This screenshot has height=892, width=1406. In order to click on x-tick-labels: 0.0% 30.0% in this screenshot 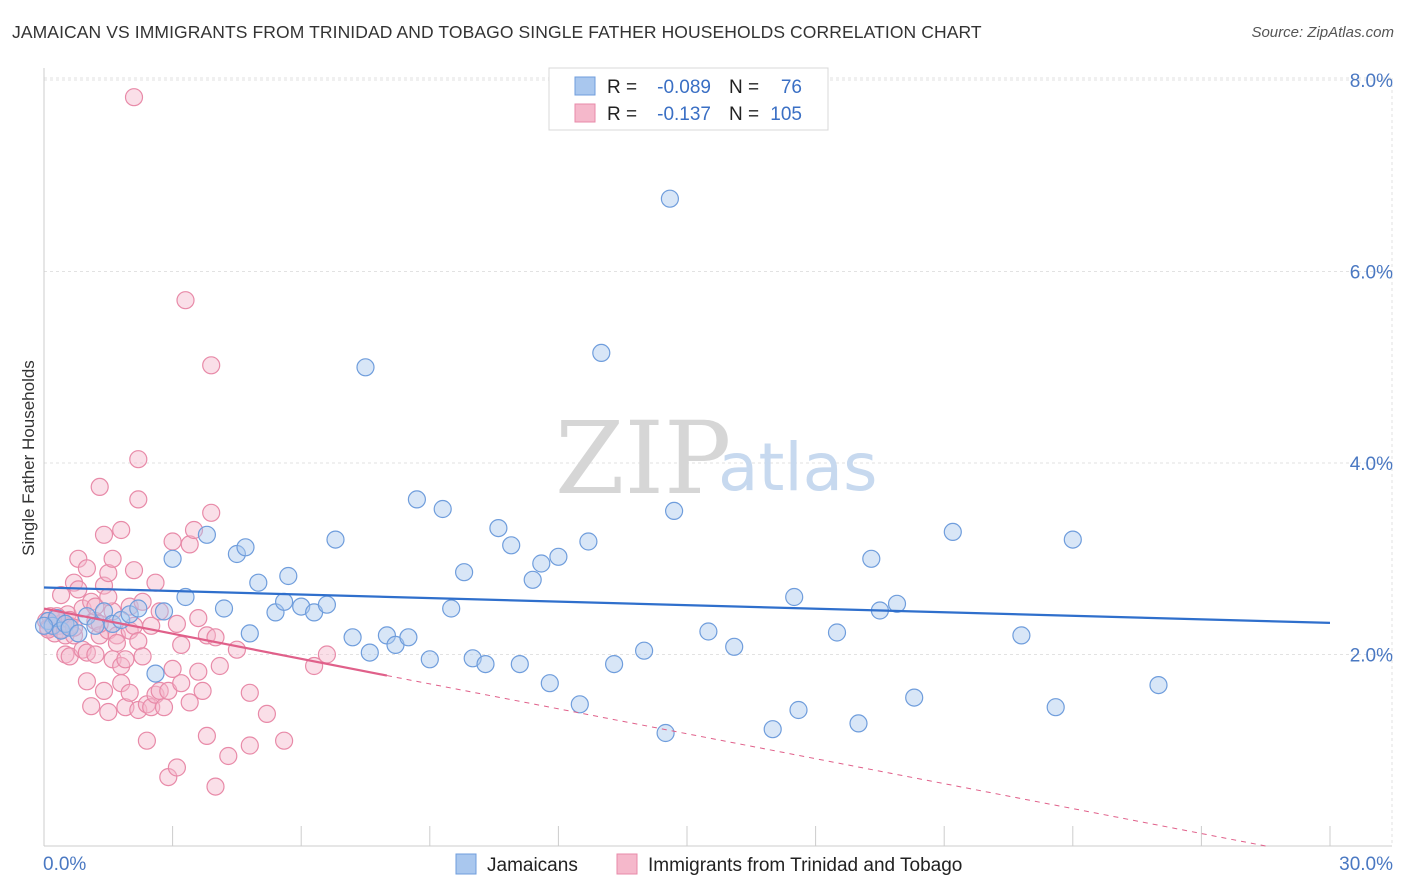, I will do `click(718, 864)`.